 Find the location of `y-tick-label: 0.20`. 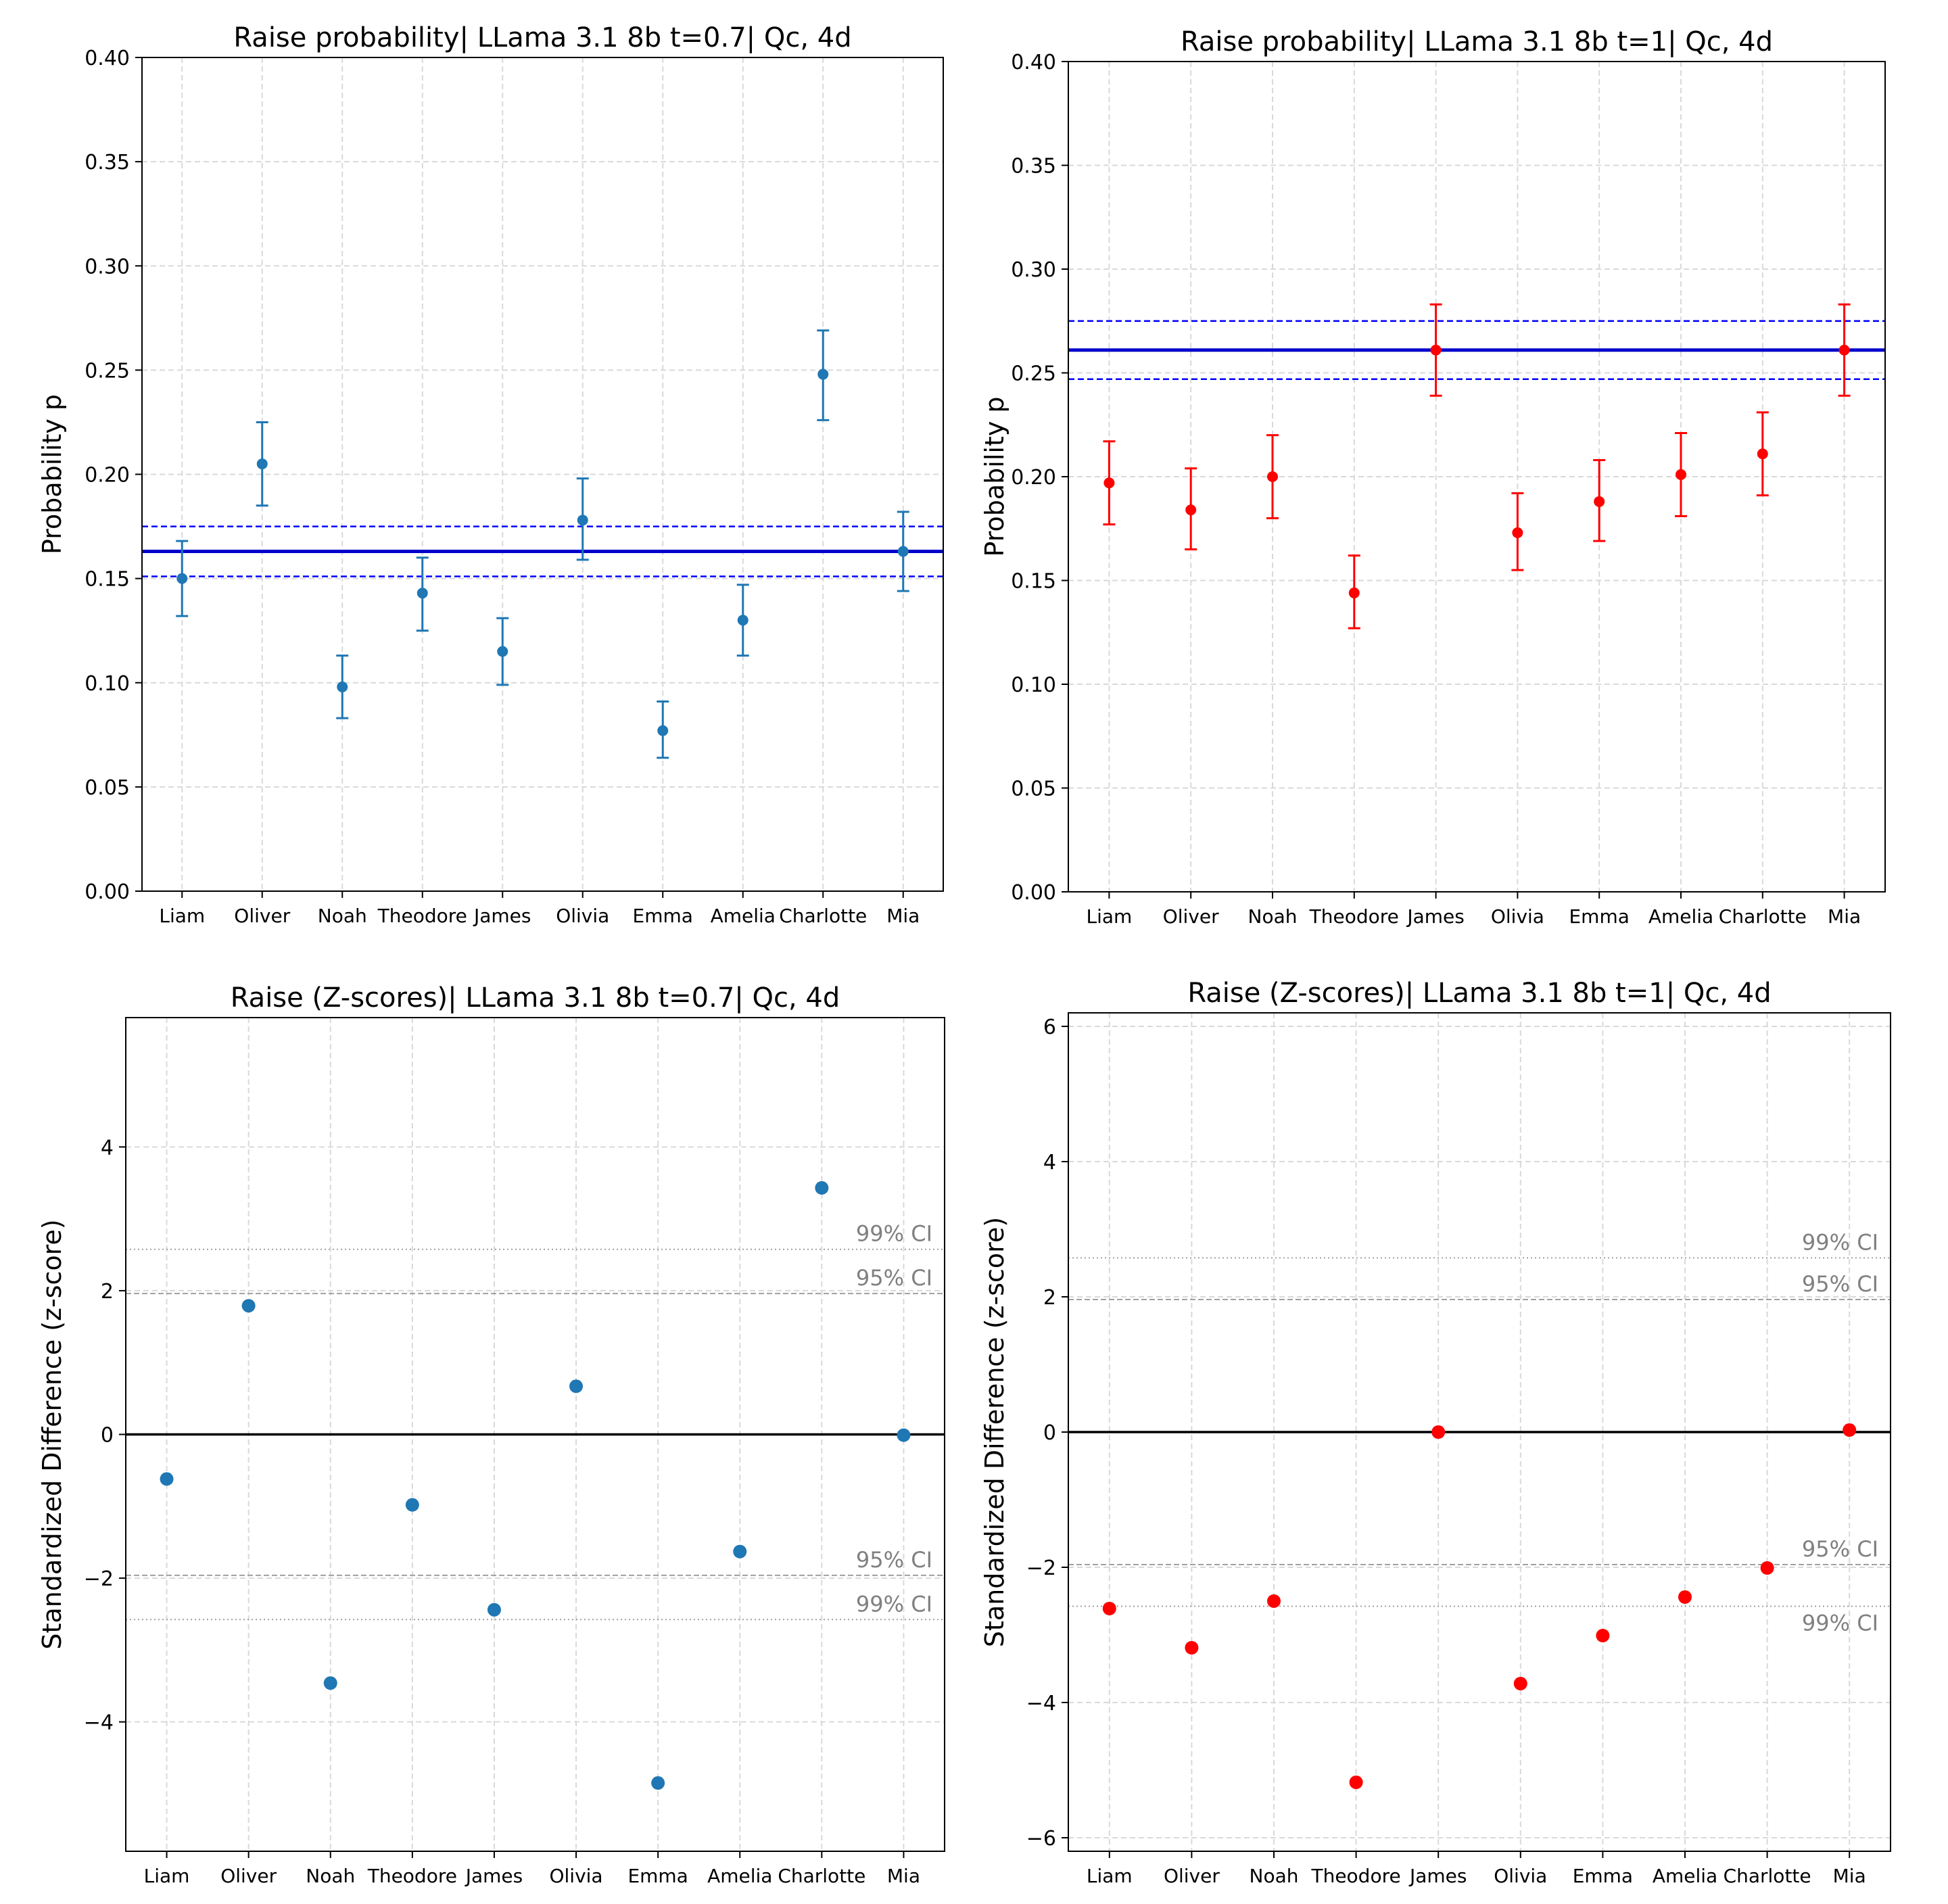

y-tick-label: 0.20 is located at coordinates (108, 476).